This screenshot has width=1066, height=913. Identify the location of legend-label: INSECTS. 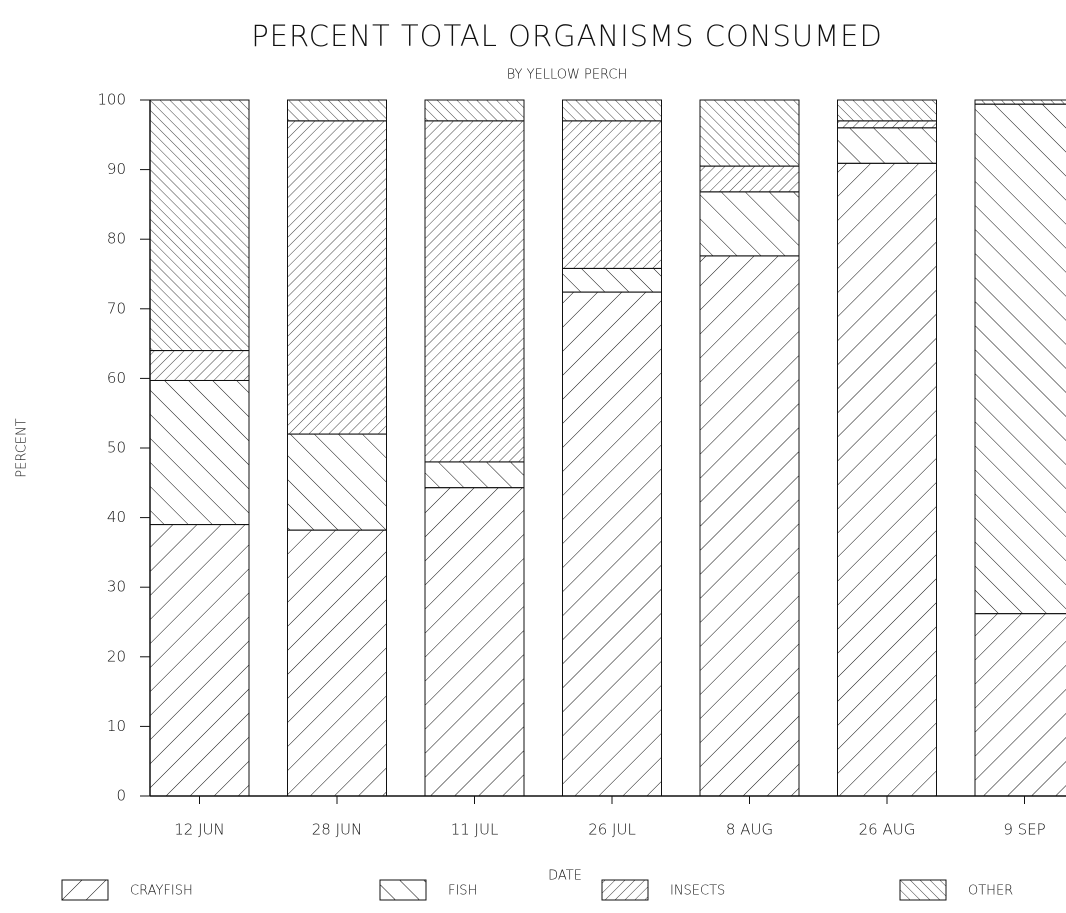
(697, 891).